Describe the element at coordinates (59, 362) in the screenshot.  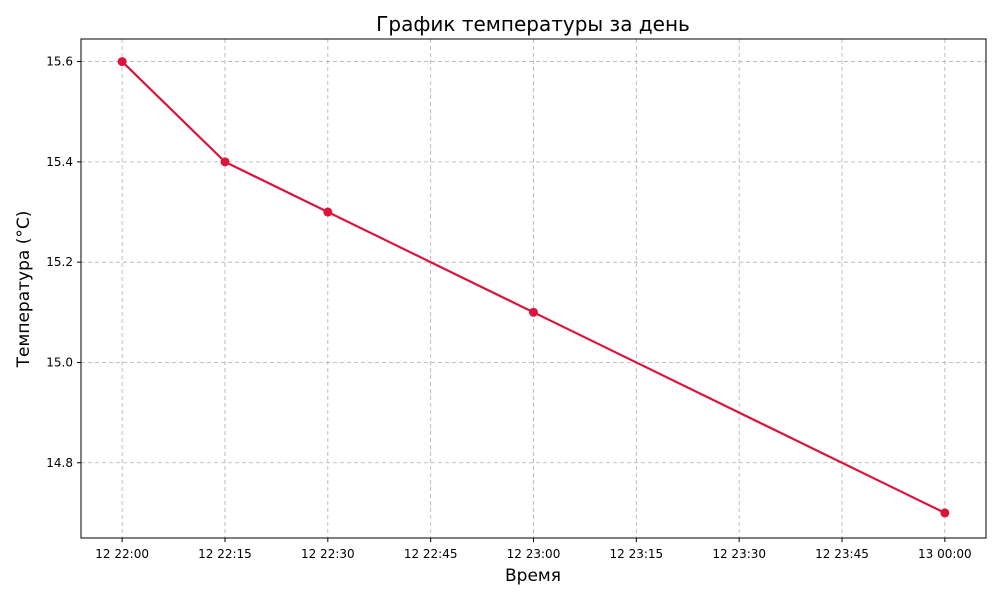
I see `y-tick-label: 15.0` at that location.